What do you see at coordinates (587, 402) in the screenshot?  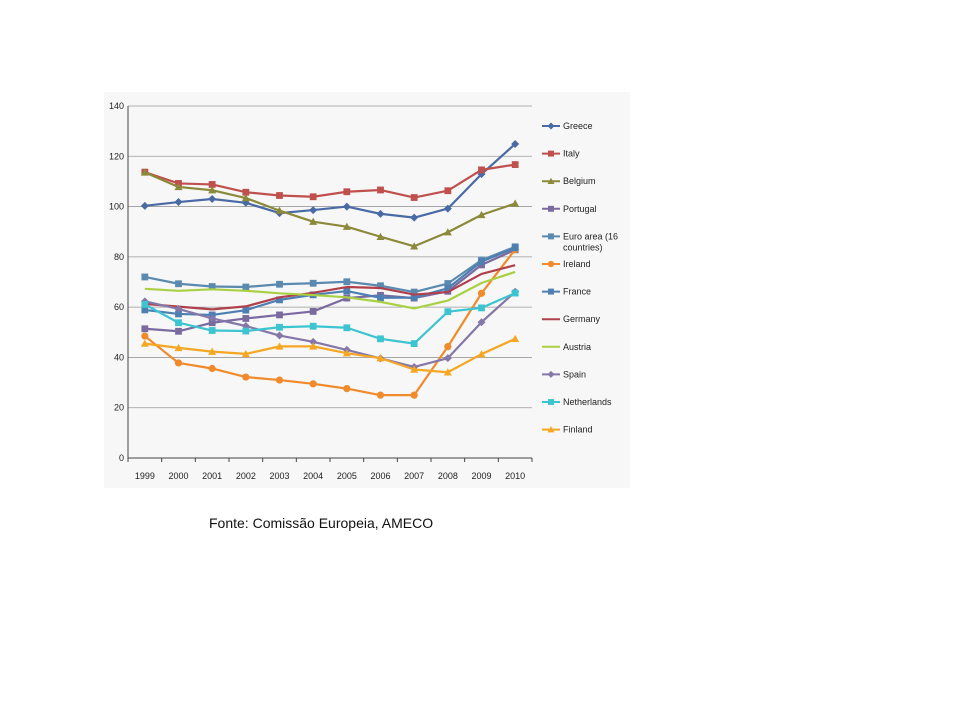 I see `legend-label: Netherlands` at bounding box center [587, 402].